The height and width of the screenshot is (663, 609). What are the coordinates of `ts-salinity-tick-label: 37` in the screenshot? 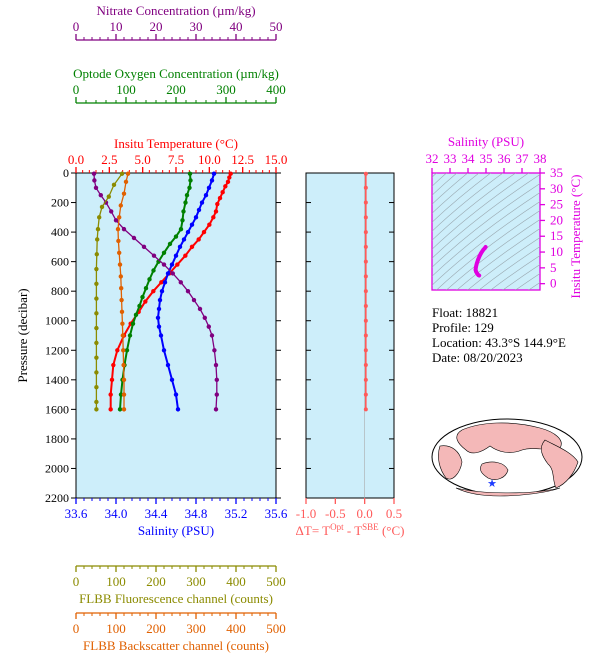 It's located at (523, 158).